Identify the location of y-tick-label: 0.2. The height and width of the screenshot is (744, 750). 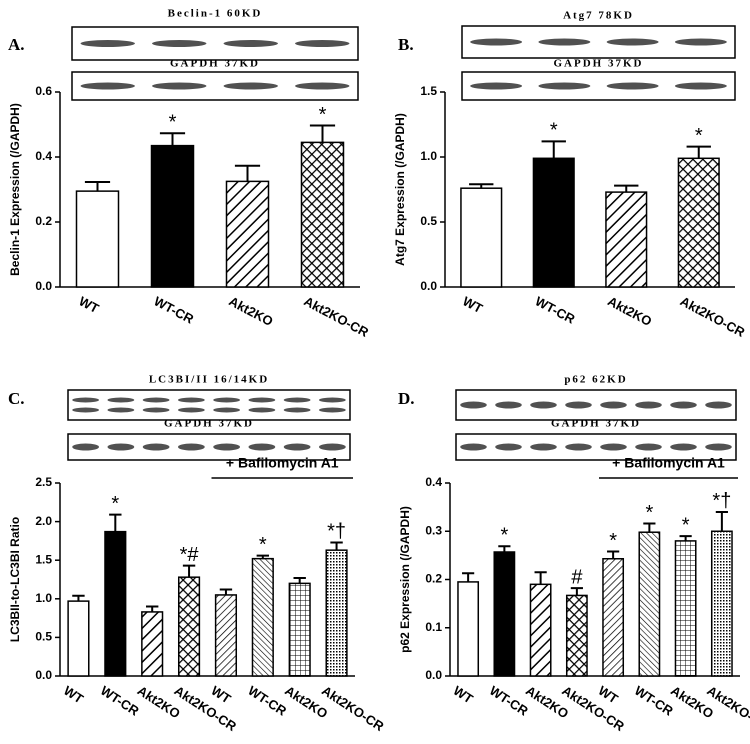
(433, 579).